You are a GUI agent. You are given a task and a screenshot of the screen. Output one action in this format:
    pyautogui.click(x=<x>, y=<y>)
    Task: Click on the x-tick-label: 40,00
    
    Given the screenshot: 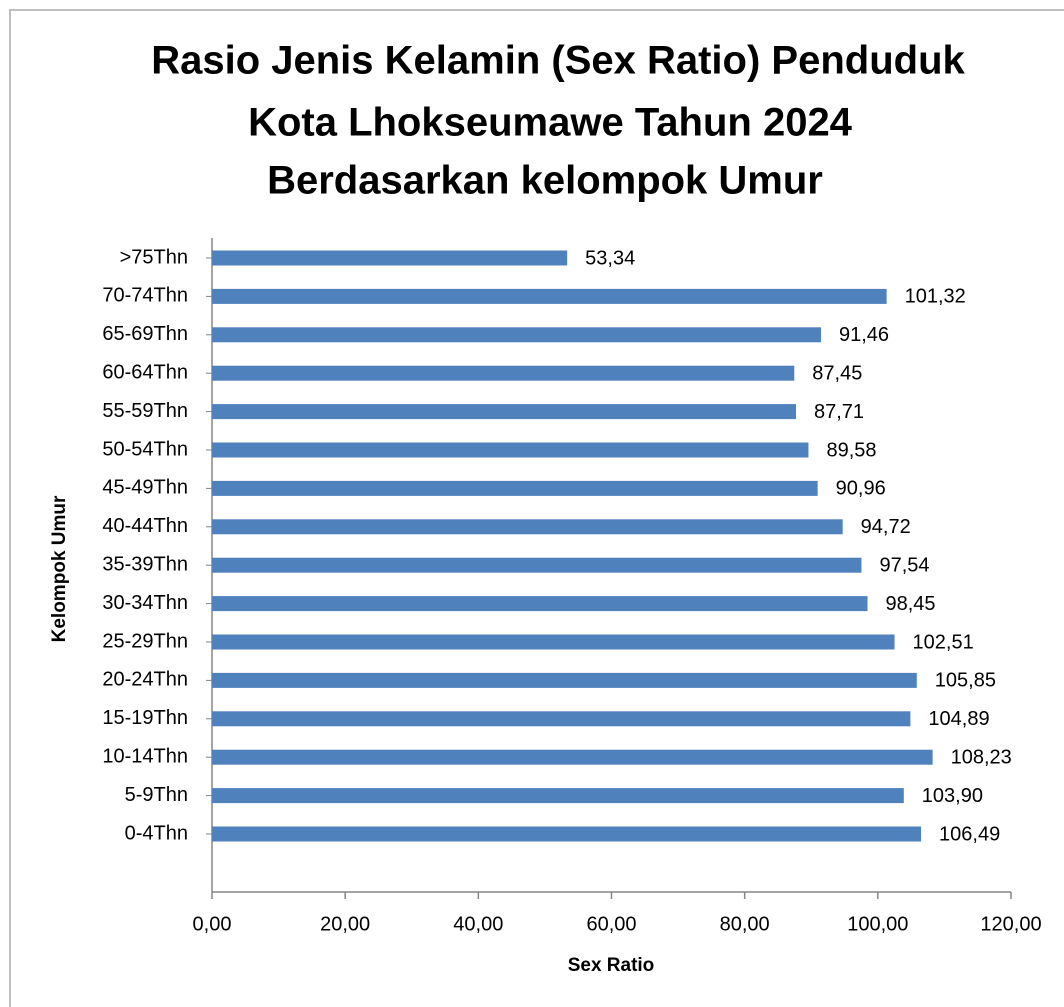 What is the action you would take?
    pyautogui.click(x=478, y=924)
    